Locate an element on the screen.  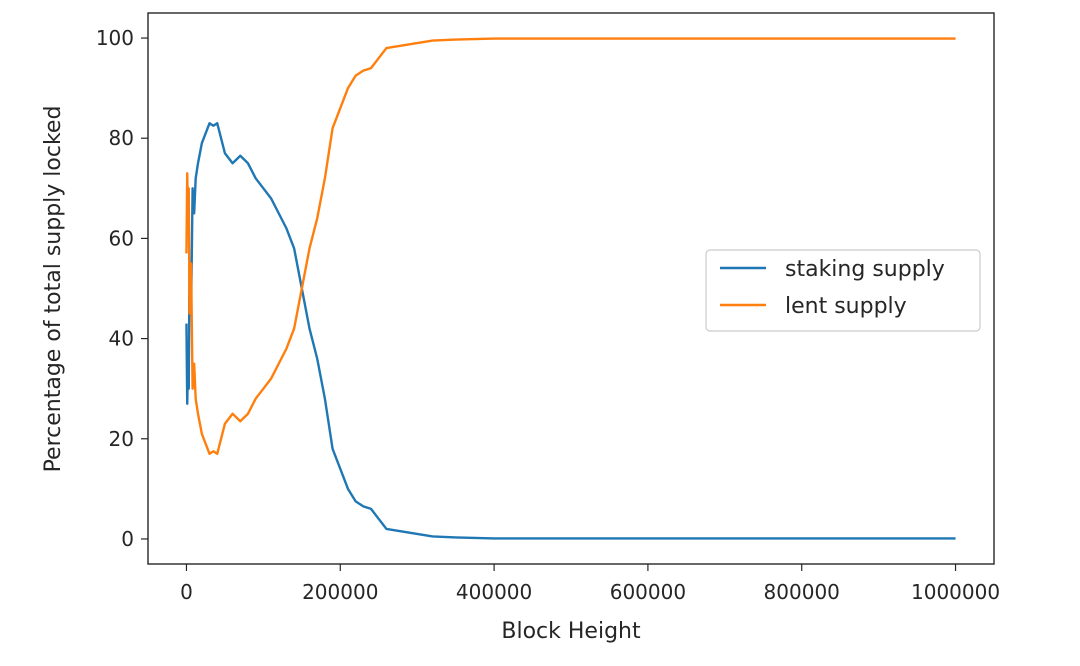
legend: staking supply lent supply is located at coordinates (843, 290).